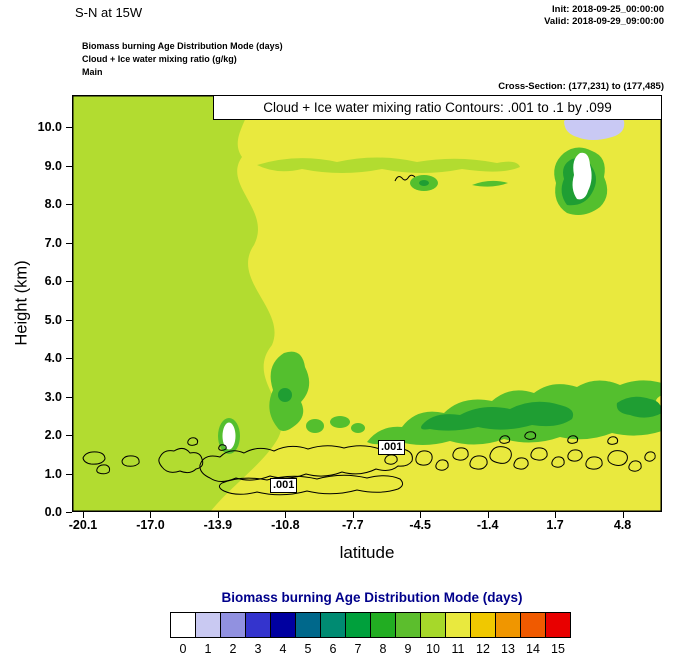 The image size is (674, 668). Describe the element at coordinates (370, 649) in the screenshot. I see `colorbar-labels: 0 1 2 3 4 5 6 7 8 9 10 11 12 13 14 15` at that location.